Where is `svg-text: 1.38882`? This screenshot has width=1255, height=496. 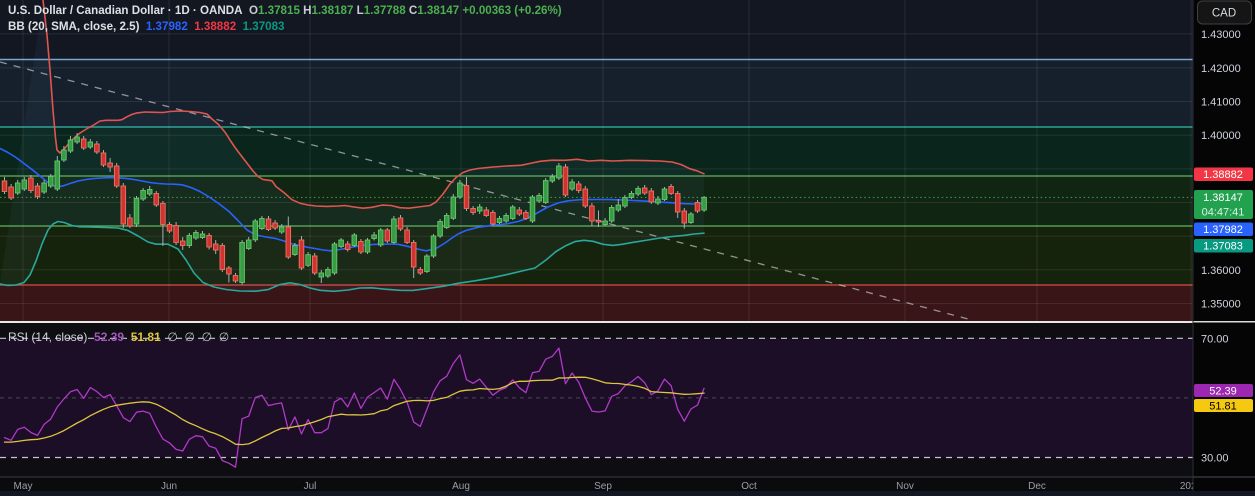 svg-text: 1.38882 is located at coordinates (1223, 175).